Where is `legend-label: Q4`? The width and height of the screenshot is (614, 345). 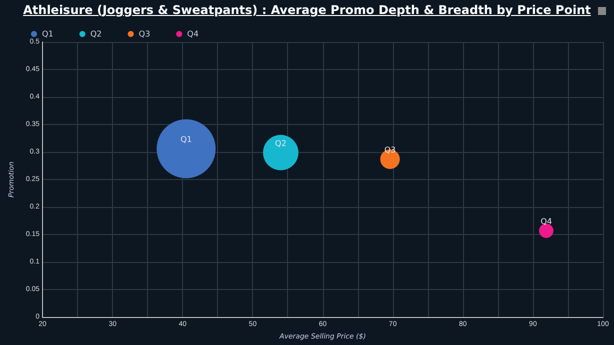 legend-label: Q4 is located at coordinates (193, 34).